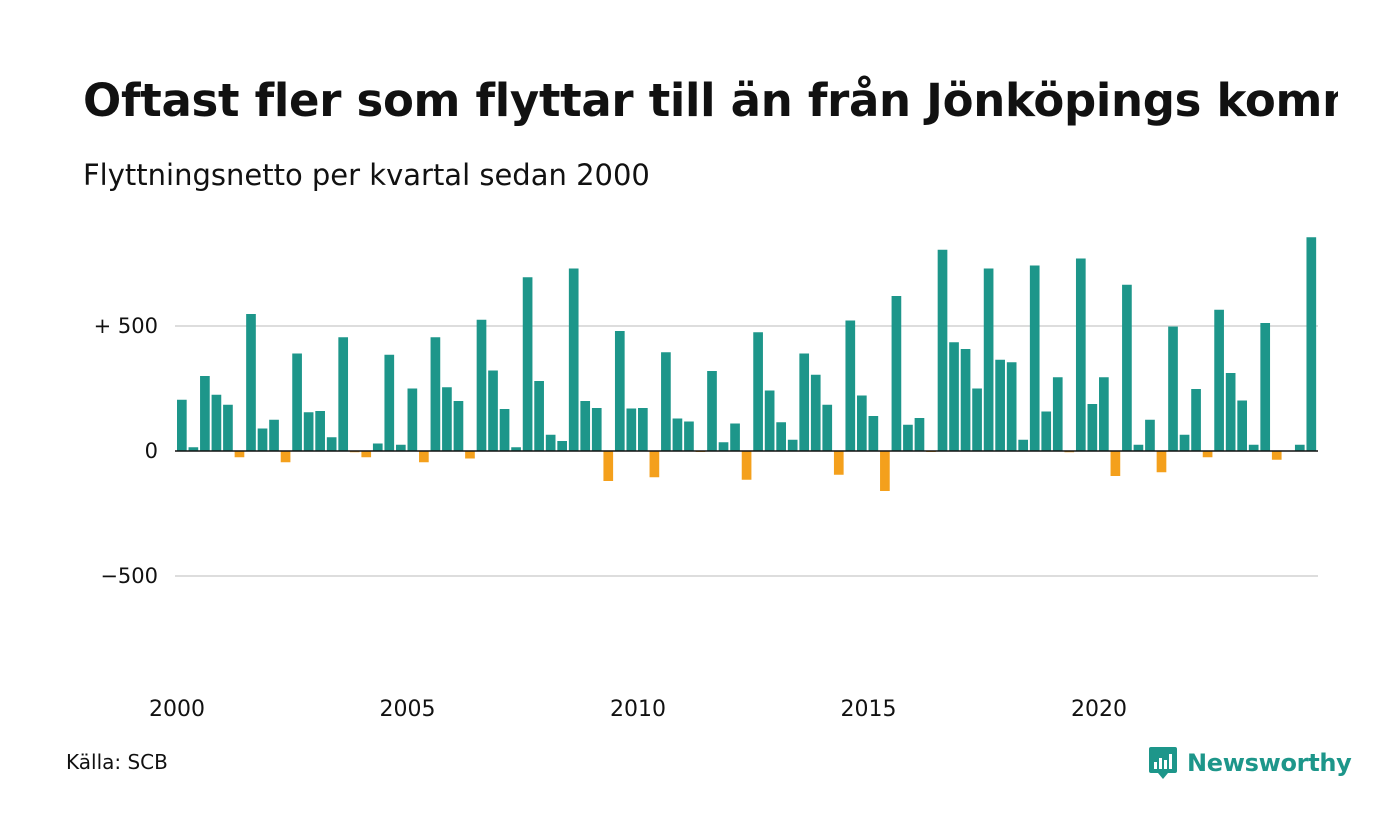 This screenshot has height=840, width=1400. Describe the element at coordinates (129, 576) in the screenshot. I see `y-tick-label: −500` at that location.